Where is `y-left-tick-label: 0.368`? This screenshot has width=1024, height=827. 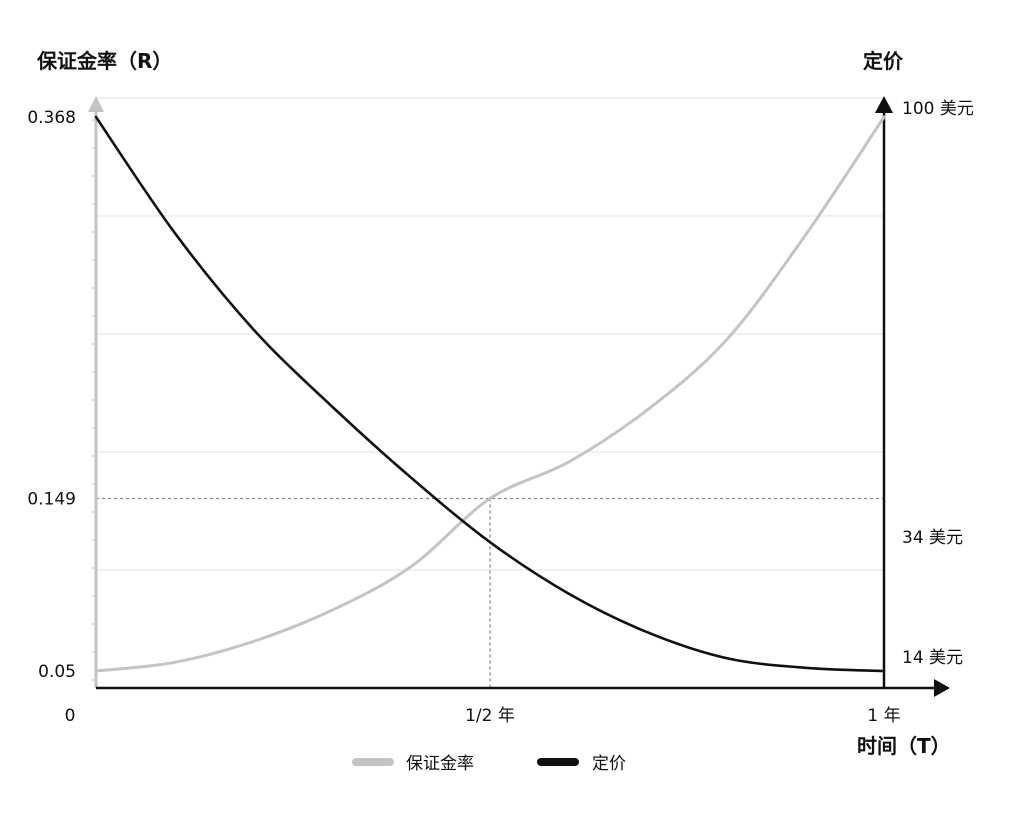
y-left-tick-label: 0.368 is located at coordinates (51, 118).